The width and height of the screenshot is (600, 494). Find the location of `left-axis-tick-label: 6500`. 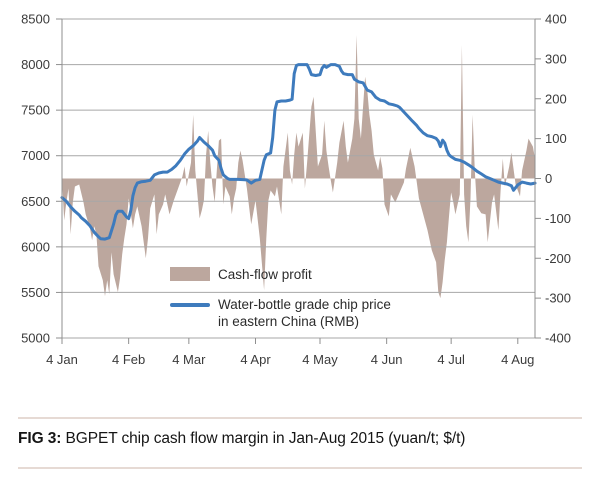

left-axis-tick-label: 6500 is located at coordinates (35, 201).